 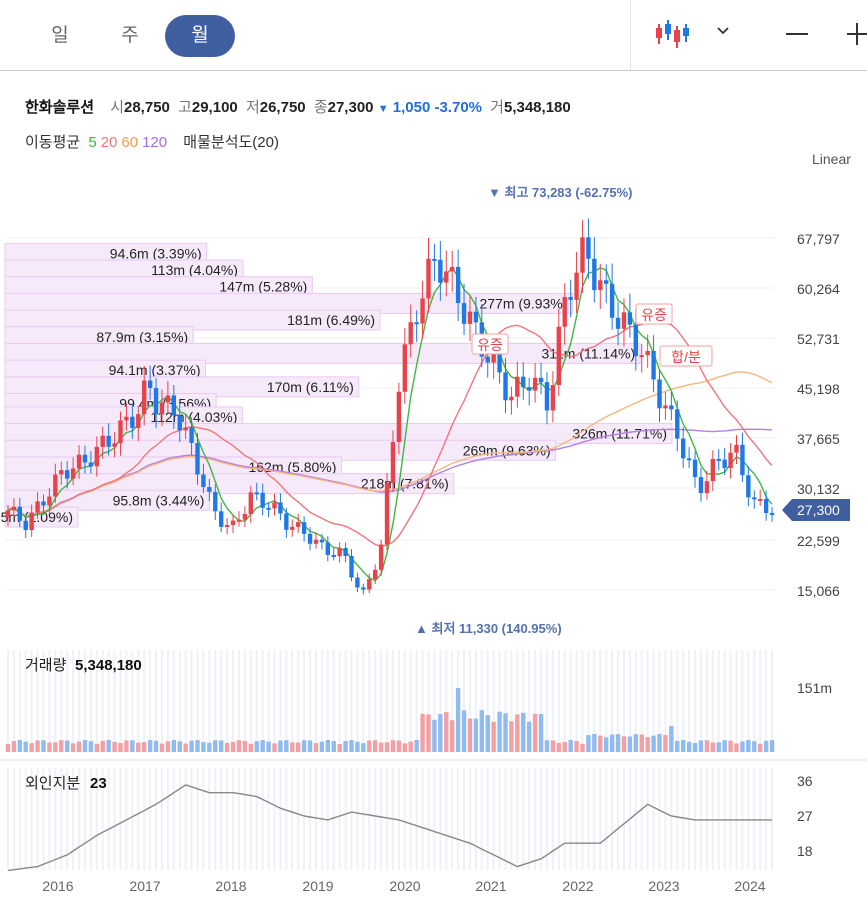 What do you see at coordinates (92, 142) in the screenshot?
I see `ma5-label: 5` at bounding box center [92, 142].